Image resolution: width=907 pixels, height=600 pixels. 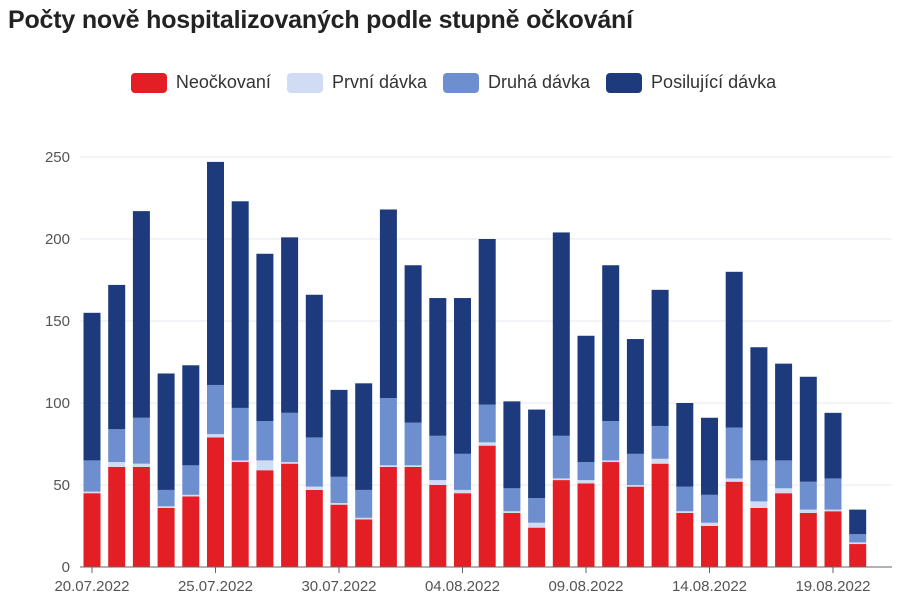 I want to click on bar-20.07.2022-series-1: První dávka: 1, so click(x=92, y=492).